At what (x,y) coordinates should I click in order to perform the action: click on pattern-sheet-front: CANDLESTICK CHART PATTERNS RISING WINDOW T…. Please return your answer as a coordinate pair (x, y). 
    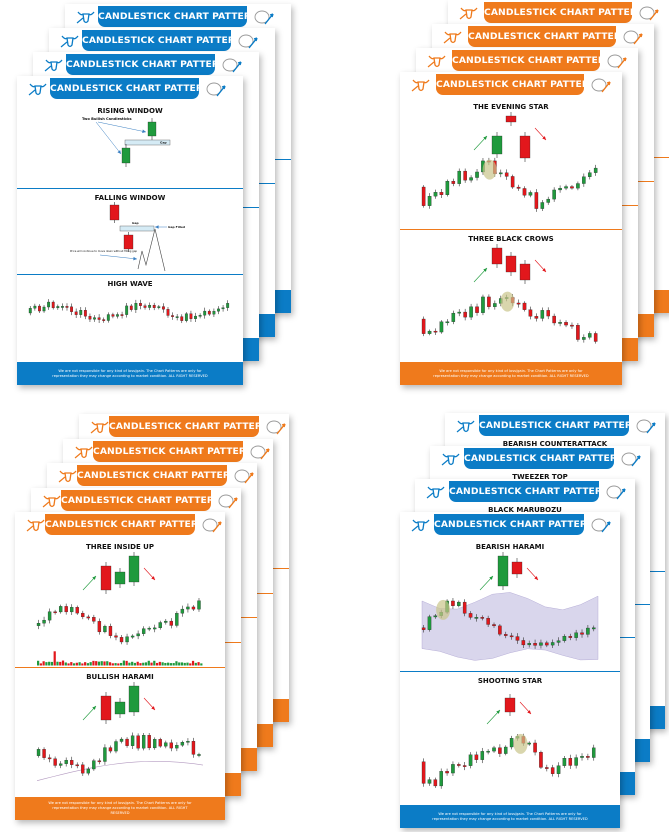
    Looking at the image, I should click on (130, 230).